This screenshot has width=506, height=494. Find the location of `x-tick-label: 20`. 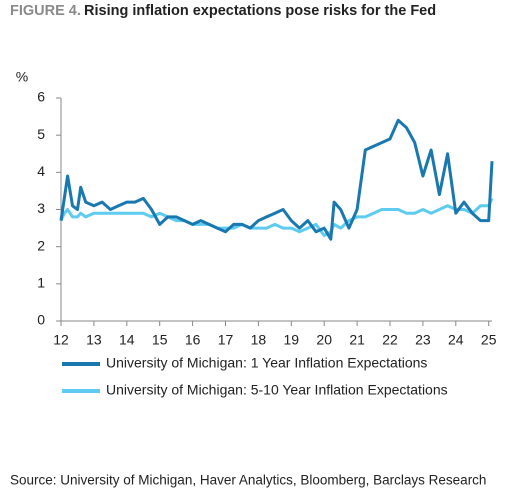

x-tick-label: 20 is located at coordinates (324, 340).